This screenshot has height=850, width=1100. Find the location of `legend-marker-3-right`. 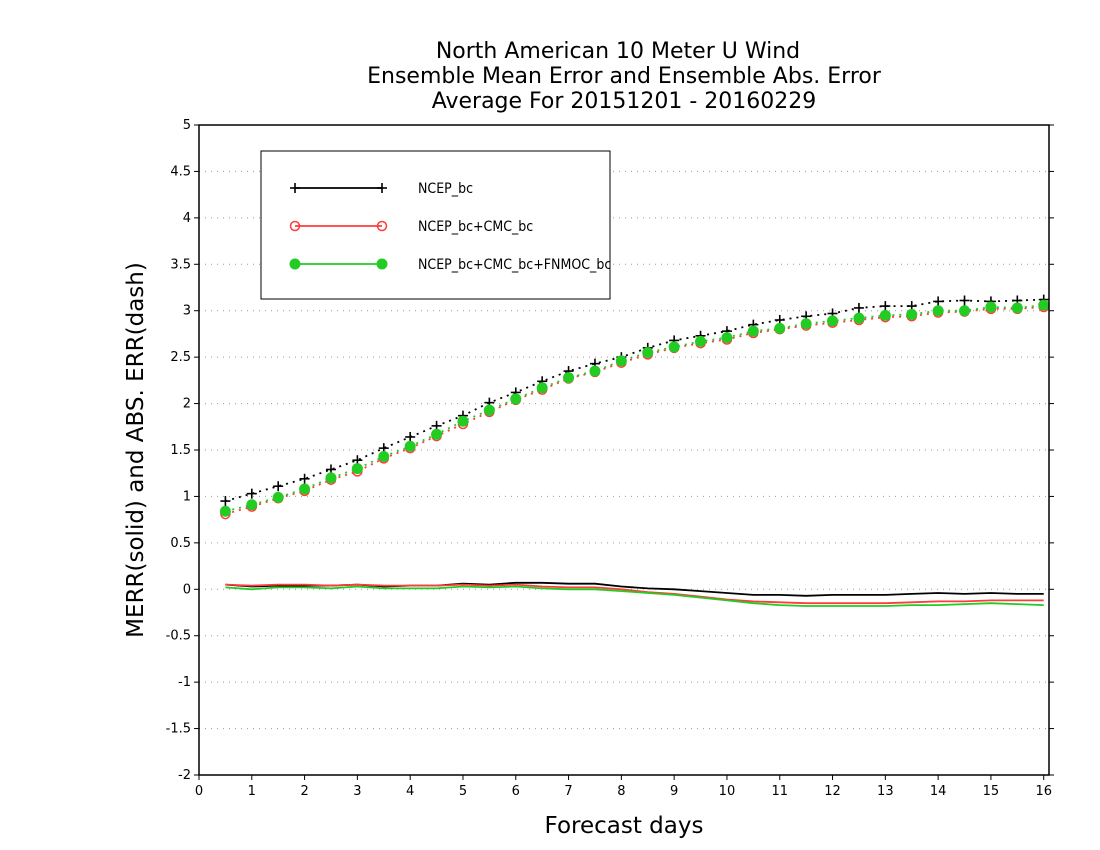

legend-marker-3-right is located at coordinates (382, 264).